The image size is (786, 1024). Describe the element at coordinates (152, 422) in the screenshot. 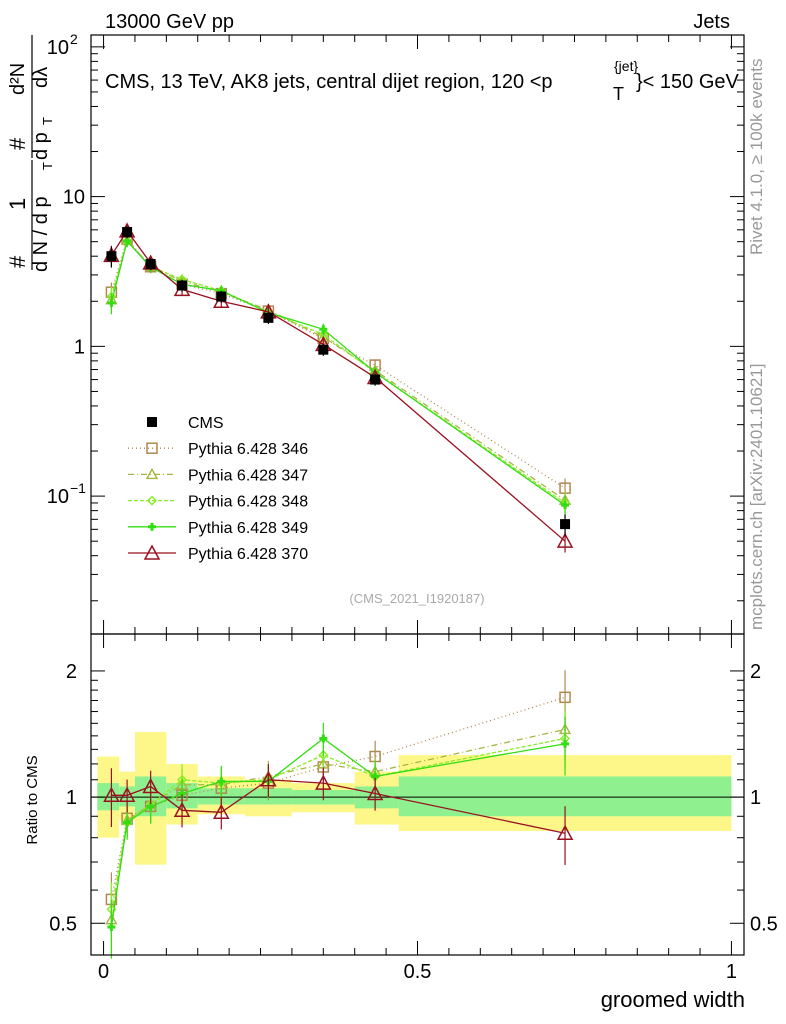

I see `legend-marker-cms` at that location.